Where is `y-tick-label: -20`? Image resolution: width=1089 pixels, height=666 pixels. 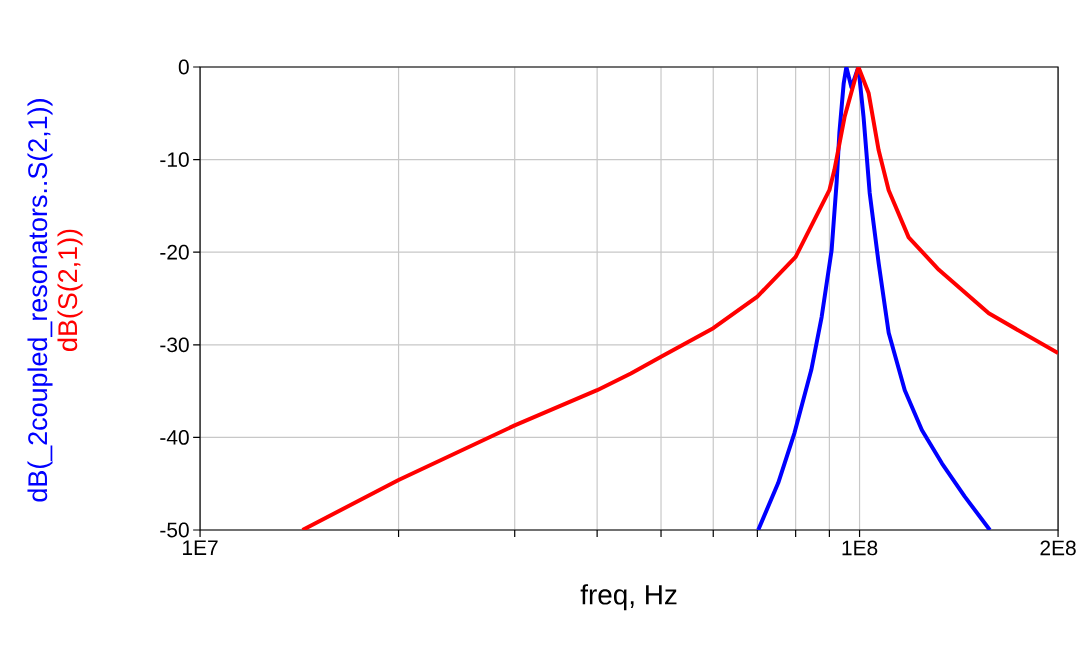 y-tick-label: -20 is located at coordinates (174, 252).